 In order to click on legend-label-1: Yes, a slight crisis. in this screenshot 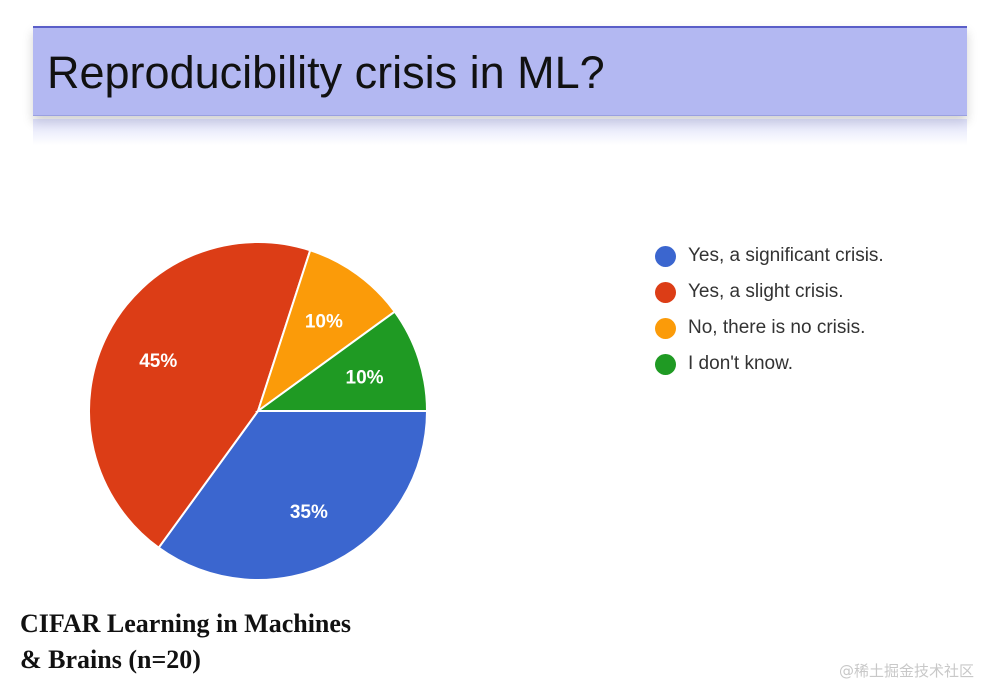, I will do `click(766, 291)`.